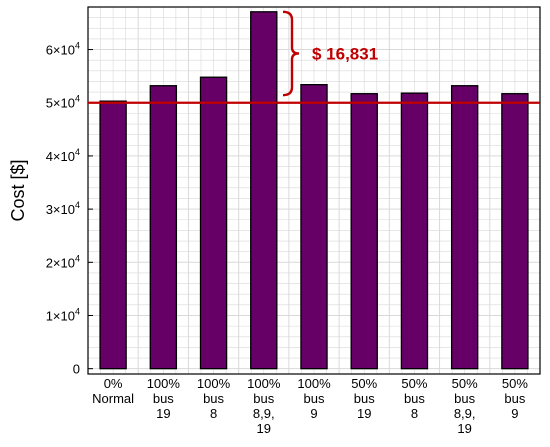  Describe the element at coordinates (345, 53) in the screenshot. I see `difference-annotation: $ 16,831` at that location.